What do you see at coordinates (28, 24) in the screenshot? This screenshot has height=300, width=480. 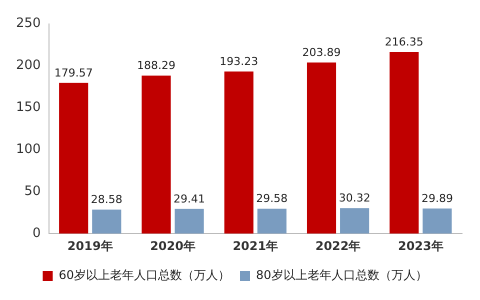 I see `y-tick-label: 250` at bounding box center [28, 24].